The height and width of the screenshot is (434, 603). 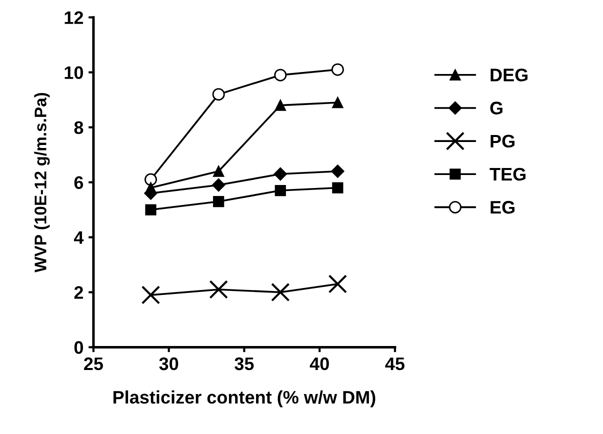 I want to click on x-axis-title: Plasticizer content (% w/w DM), so click(x=245, y=399).